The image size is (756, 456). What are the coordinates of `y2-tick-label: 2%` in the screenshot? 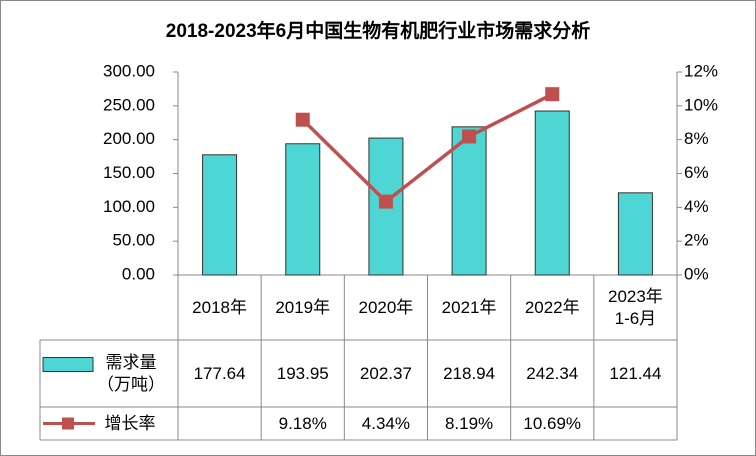 It's located at (696, 240).